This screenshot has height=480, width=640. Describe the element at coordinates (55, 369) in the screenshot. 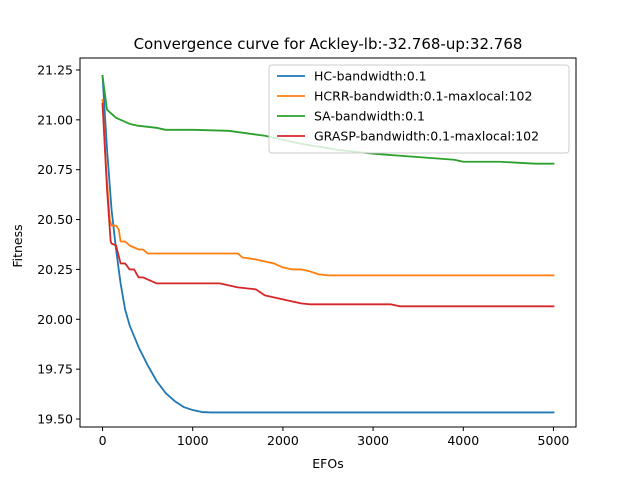

I see `y-tick-label: 19.75` at that location.